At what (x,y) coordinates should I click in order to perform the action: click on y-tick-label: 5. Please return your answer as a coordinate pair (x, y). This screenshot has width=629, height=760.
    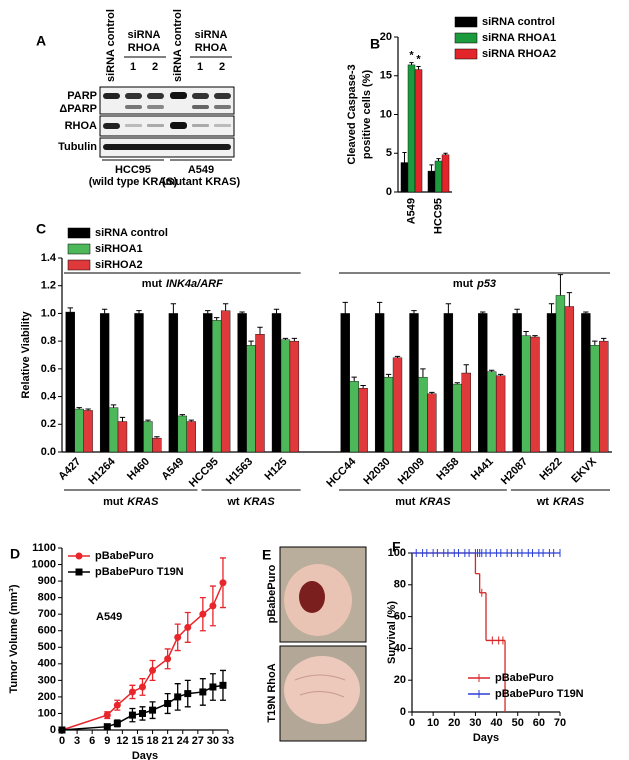
    Looking at the image, I should click on (389, 153).